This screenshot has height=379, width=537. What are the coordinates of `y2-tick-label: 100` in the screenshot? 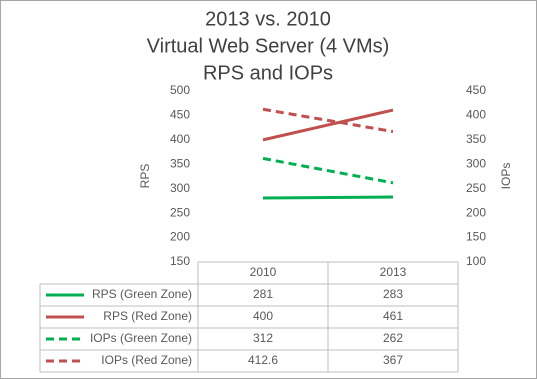 It's located at (476, 261).